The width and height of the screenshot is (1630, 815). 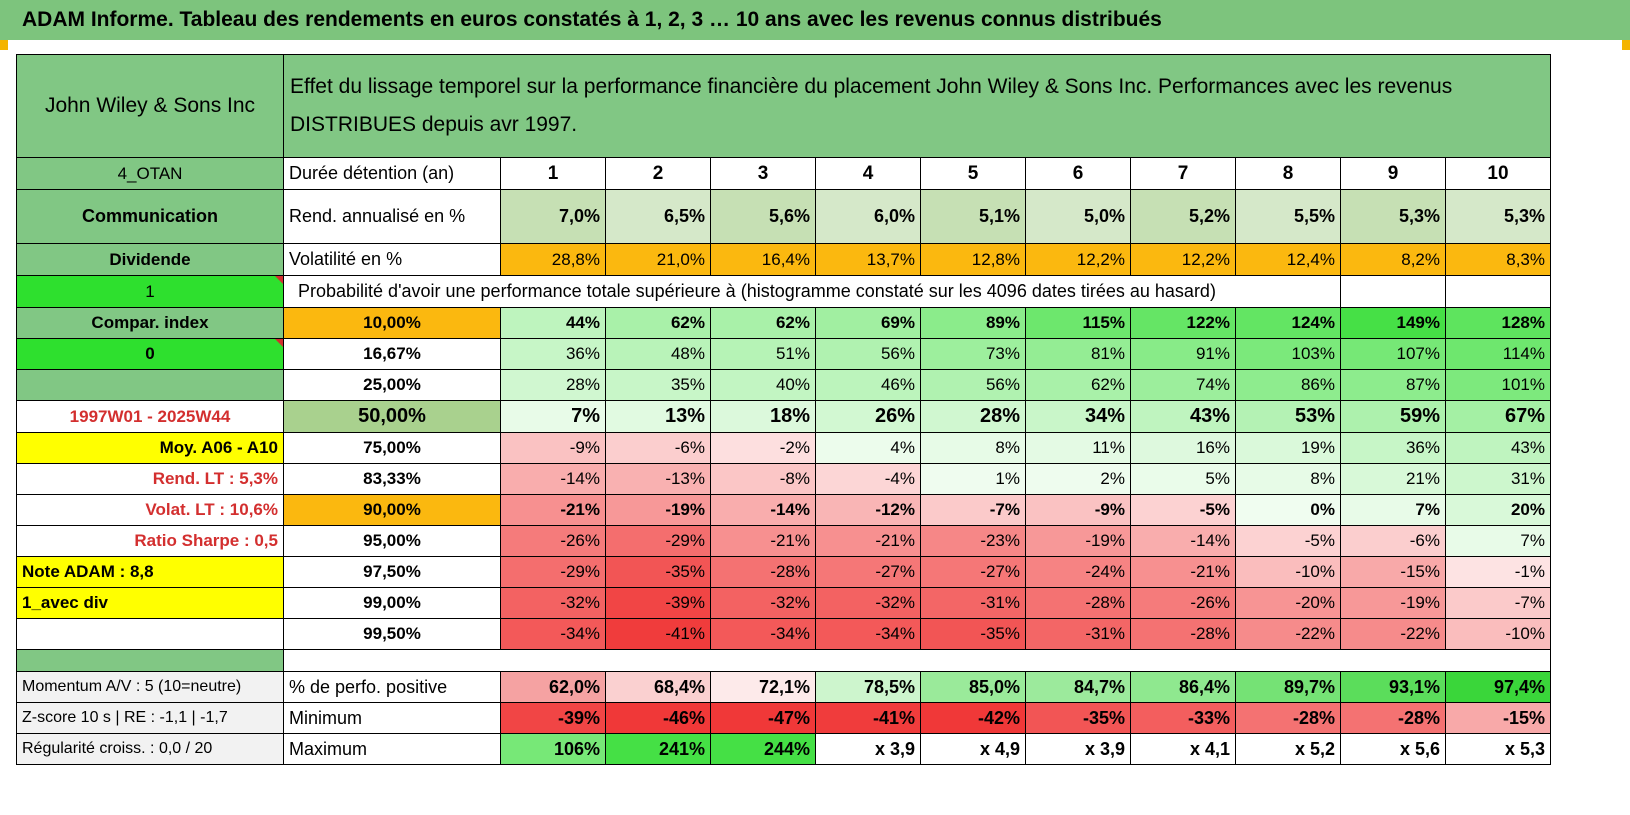 I want to click on sharpe-label: Ratio Sharpe : 0,5, so click(x=150, y=541).